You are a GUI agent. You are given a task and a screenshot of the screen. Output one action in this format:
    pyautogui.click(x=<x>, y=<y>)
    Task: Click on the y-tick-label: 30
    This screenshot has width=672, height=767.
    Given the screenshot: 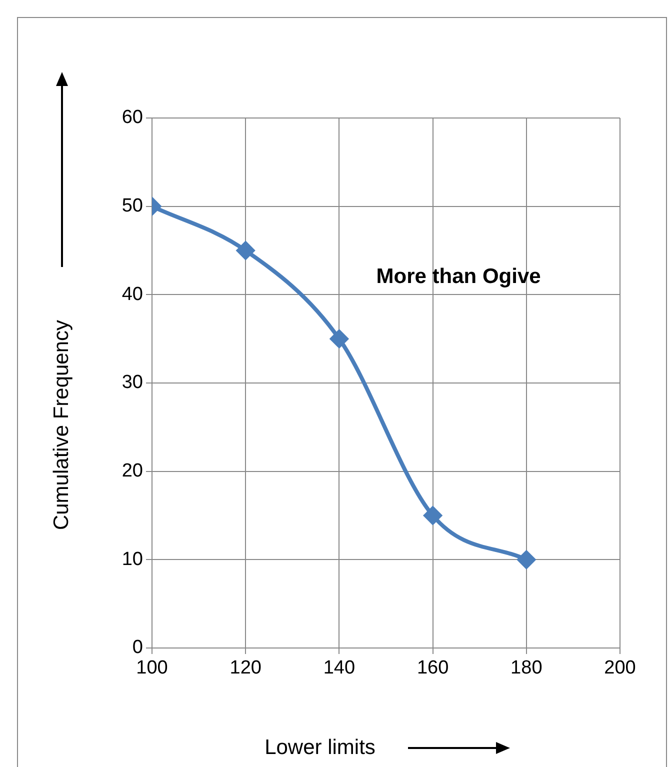 What is the action you would take?
    pyautogui.click(x=132, y=383)
    